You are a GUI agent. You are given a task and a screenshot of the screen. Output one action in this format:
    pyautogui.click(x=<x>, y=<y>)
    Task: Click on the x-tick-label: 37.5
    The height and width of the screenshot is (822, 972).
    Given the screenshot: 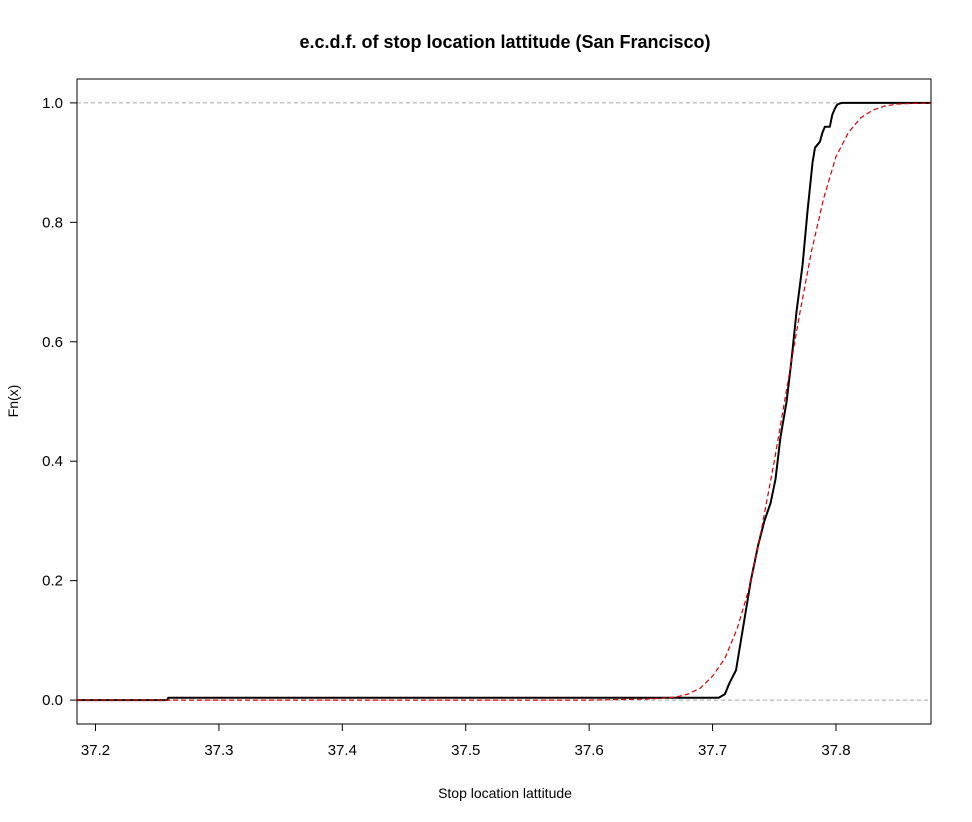 What is the action you would take?
    pyautogui.click(x=465, y=750)
    